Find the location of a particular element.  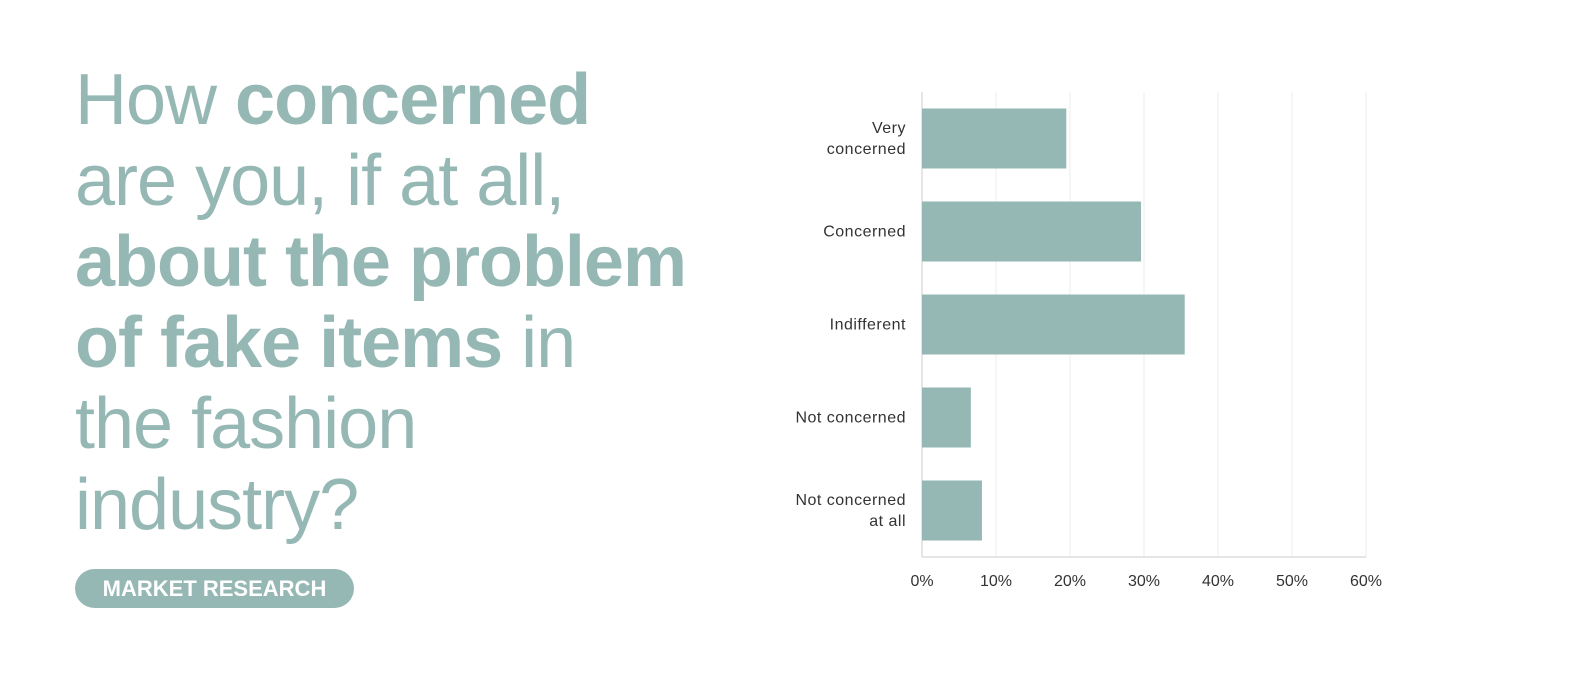

y-tick-label: Not concerned at all is located at coordinates (850, 510).